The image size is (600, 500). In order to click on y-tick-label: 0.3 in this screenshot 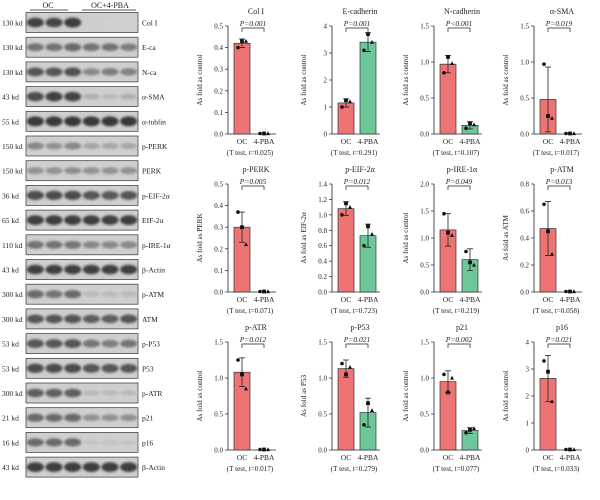, I will do `click(218, 70)`.